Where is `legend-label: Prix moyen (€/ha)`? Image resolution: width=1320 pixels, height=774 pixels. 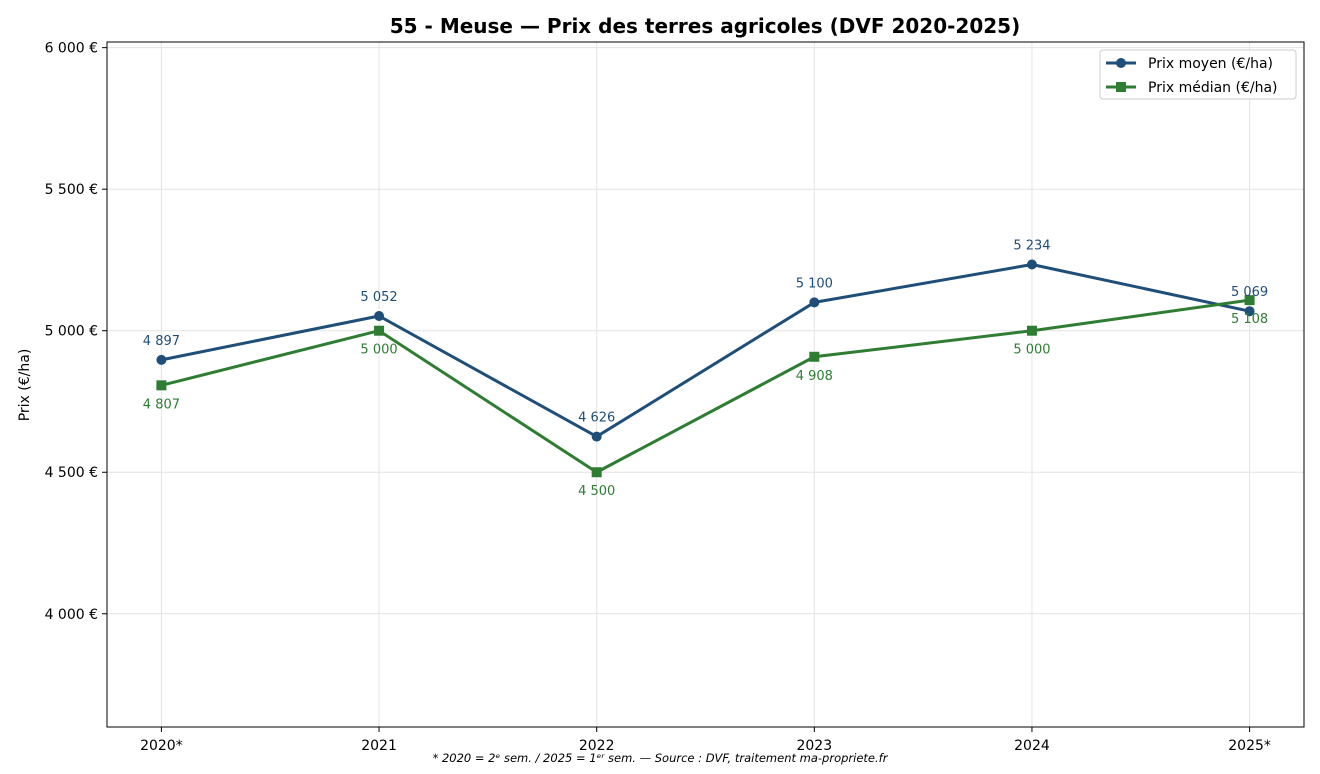 legend-label: Prix moyen (€/ha) is located at coordinates (1210, 64).